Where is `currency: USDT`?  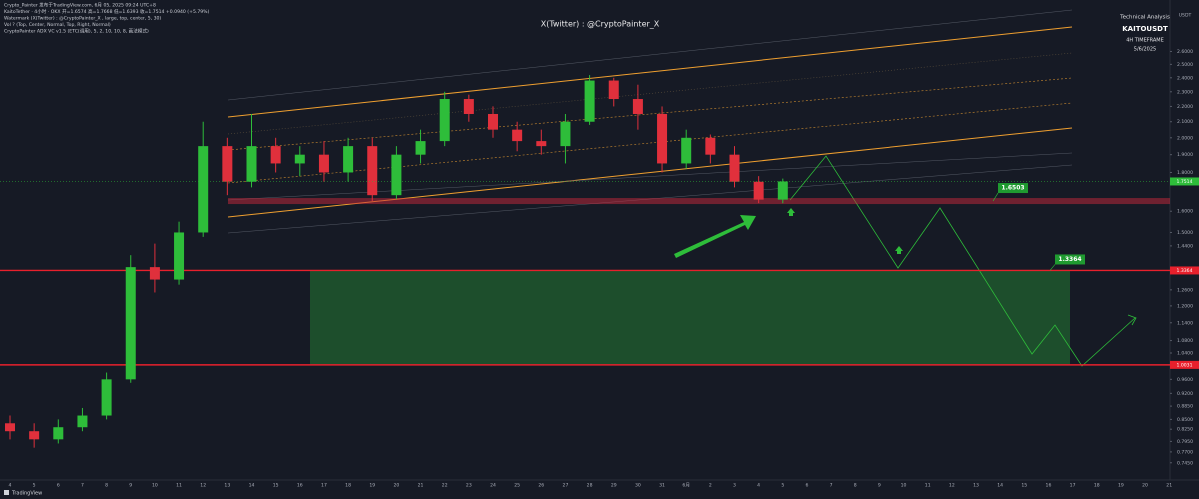 currency: USDT is located at coordinates (1185, 16).